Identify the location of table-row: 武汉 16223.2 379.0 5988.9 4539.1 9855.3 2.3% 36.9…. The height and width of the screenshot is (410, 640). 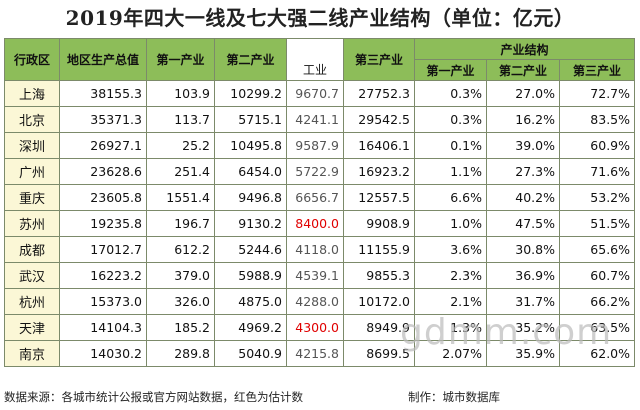
(320, 275).